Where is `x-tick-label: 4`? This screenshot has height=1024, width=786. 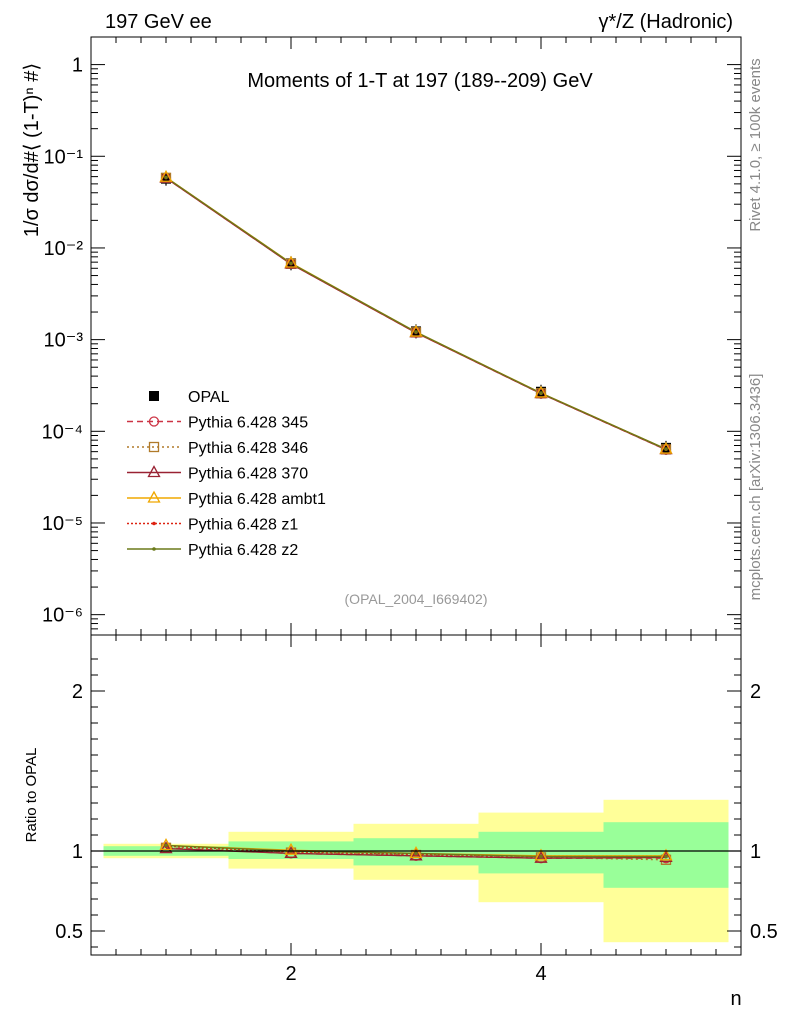
x-tick-label: 4 is located at coordinates (540, 974).